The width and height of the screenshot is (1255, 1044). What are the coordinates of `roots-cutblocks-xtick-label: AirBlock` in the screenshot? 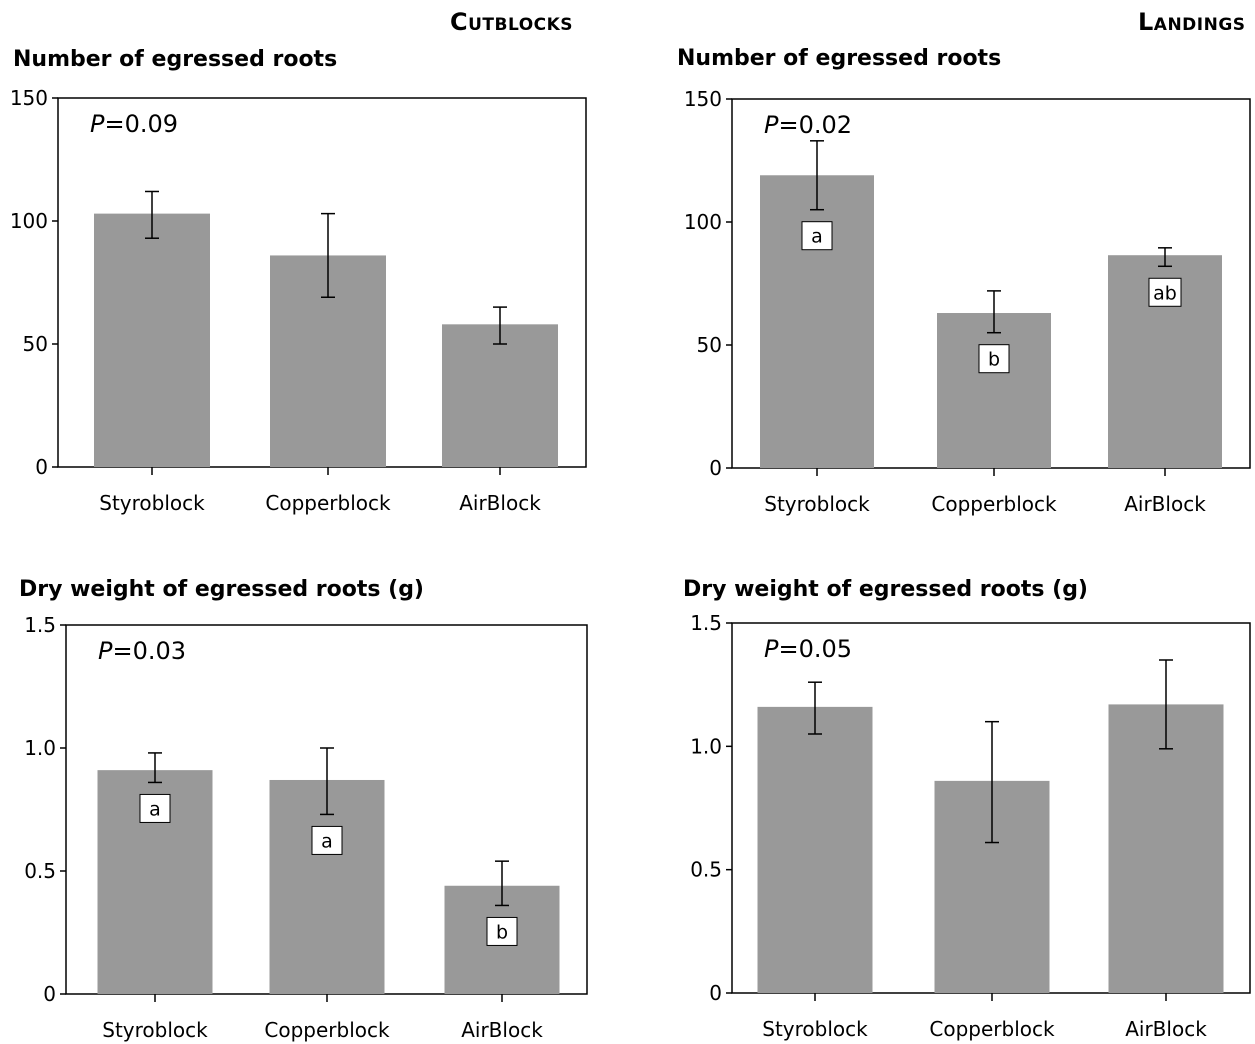 It's located at (500, 503).